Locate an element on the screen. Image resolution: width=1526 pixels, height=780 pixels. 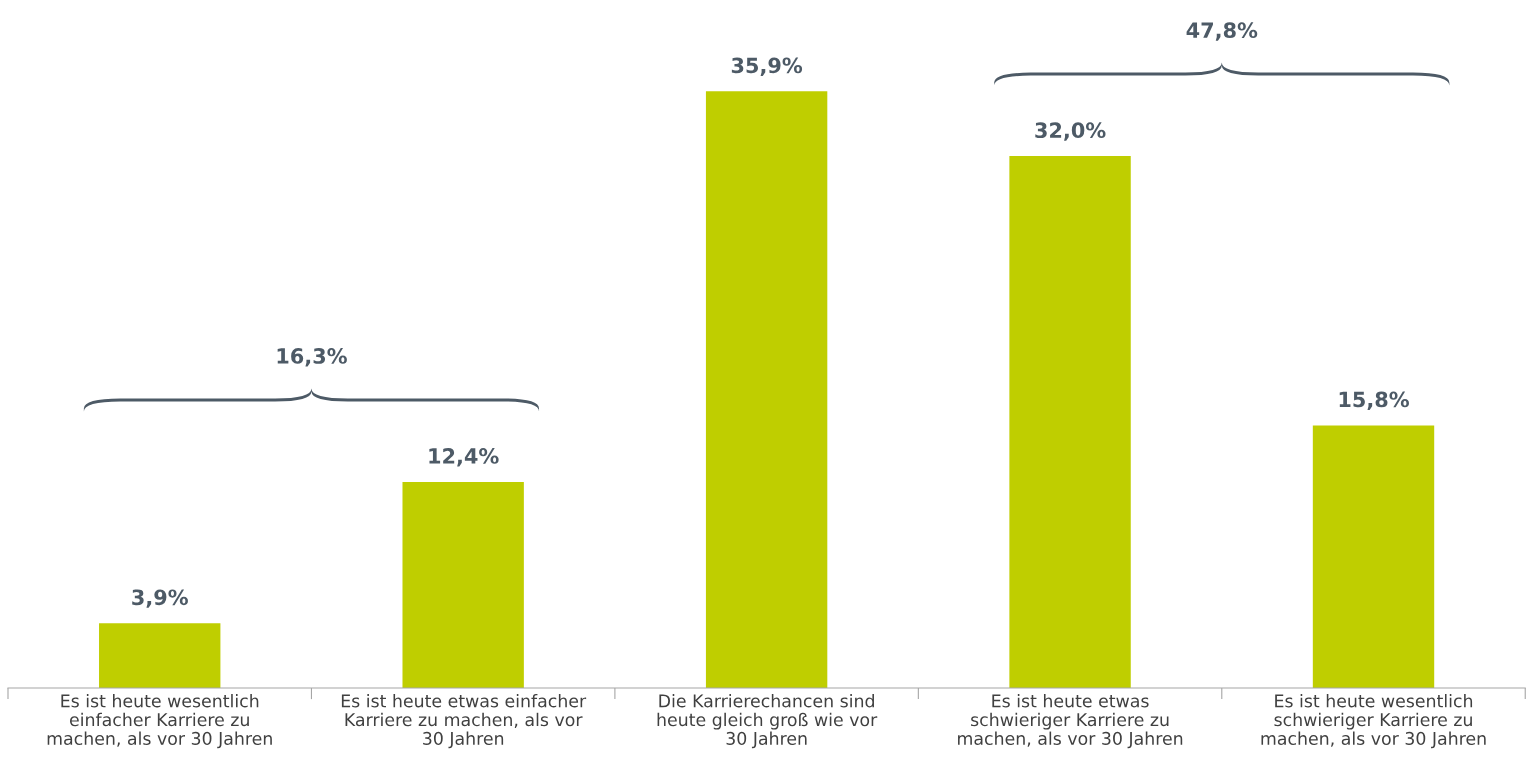
data-label: 3,9% is located at coordinates (160, 598).